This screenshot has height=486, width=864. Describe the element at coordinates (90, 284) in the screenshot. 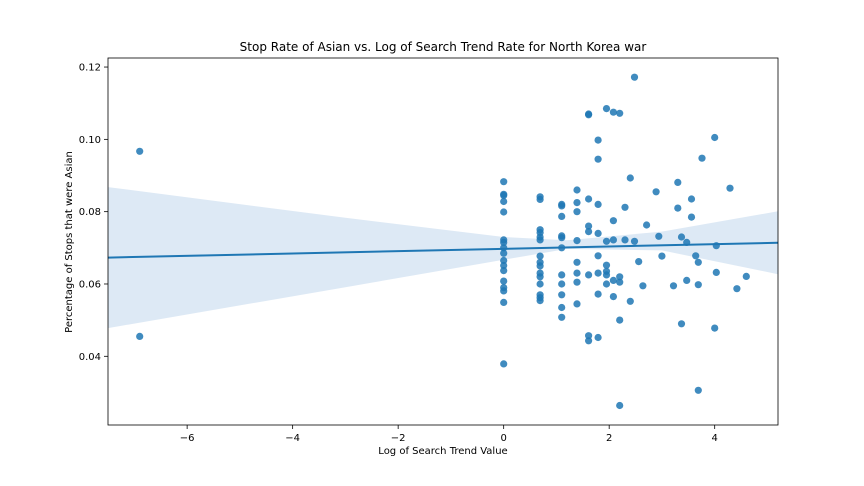

I see `y-tick-label: 0.06` at that location.